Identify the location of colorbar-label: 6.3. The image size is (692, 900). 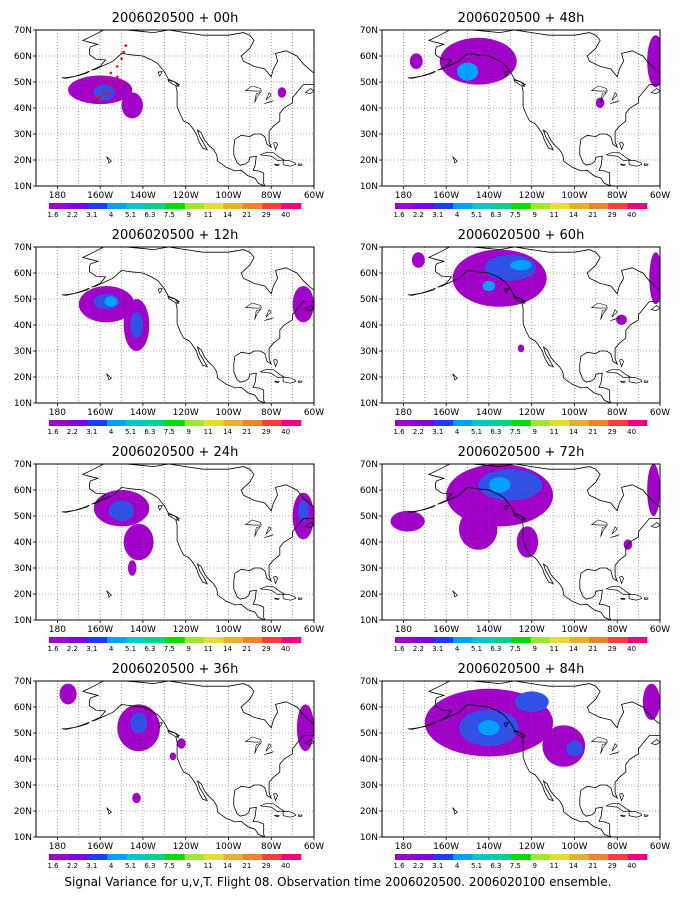
(495, 432).